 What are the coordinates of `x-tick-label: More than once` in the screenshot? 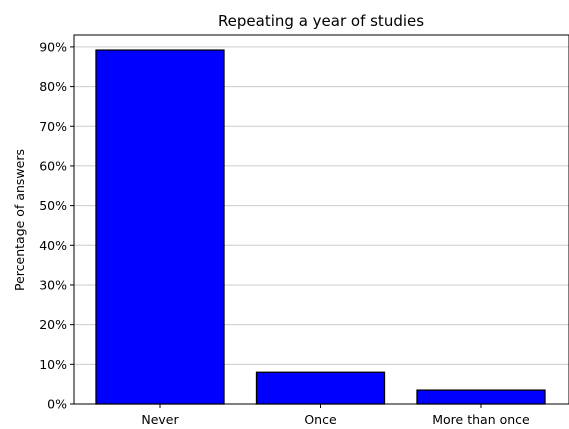 It's located at (481, 419).